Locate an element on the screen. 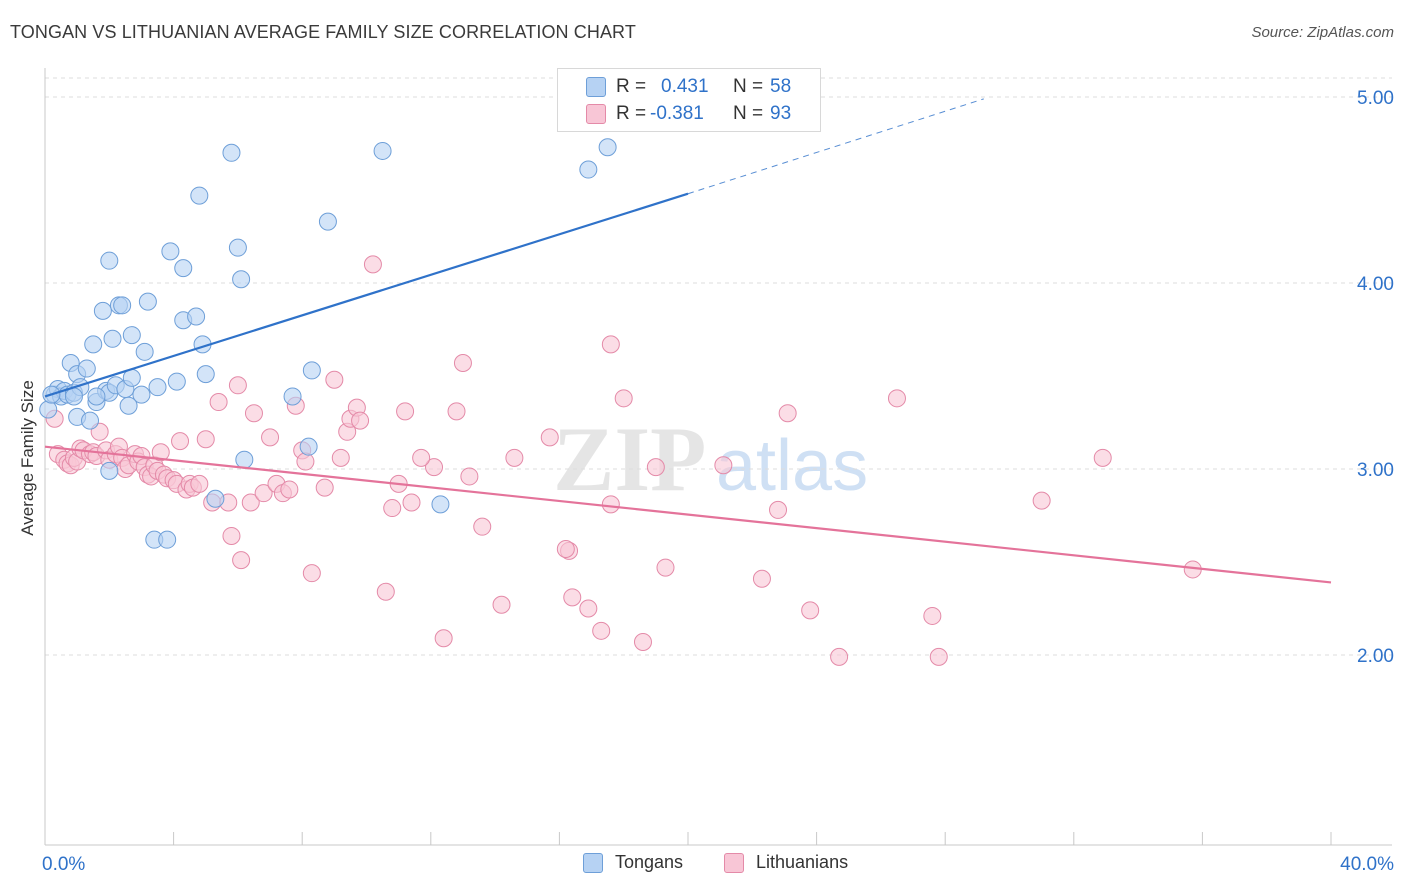 The image size is (1406, 892). tongan-trend-extension is located at coordinates (835, 146).